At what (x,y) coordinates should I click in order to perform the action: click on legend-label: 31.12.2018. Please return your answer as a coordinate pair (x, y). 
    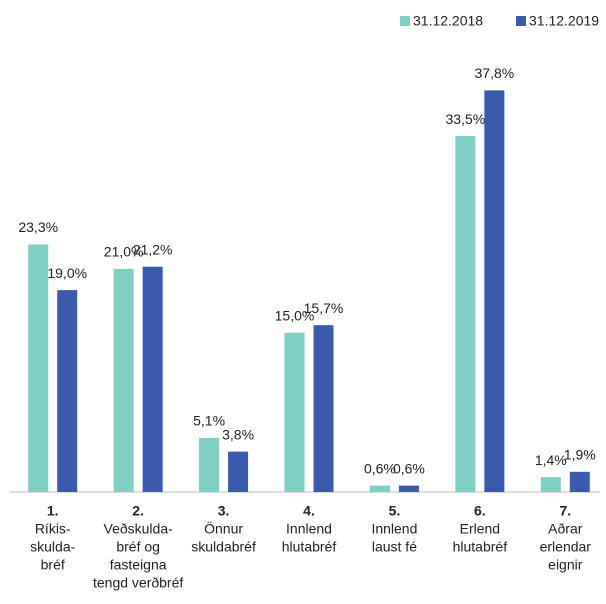
    Looking at the image, I should click on (448, 21).